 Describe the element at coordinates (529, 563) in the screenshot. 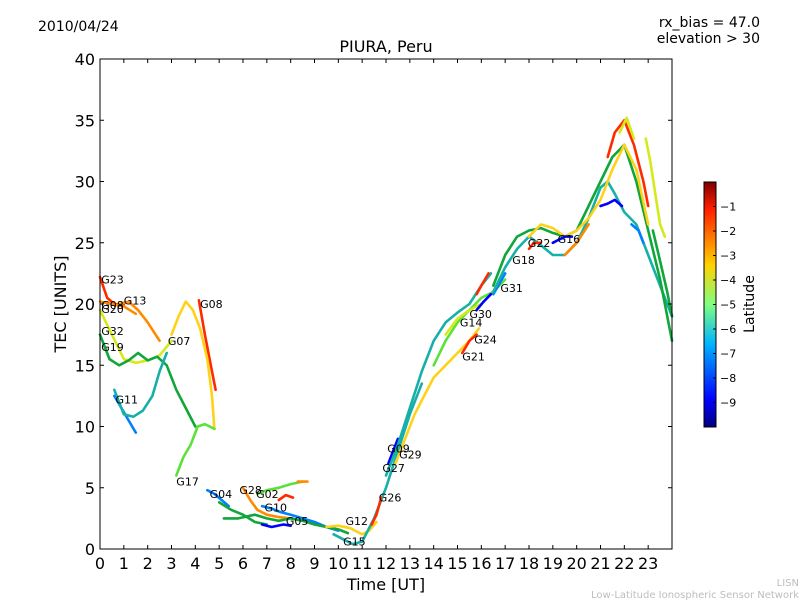

I see `x-tick-label: 18` at that location.